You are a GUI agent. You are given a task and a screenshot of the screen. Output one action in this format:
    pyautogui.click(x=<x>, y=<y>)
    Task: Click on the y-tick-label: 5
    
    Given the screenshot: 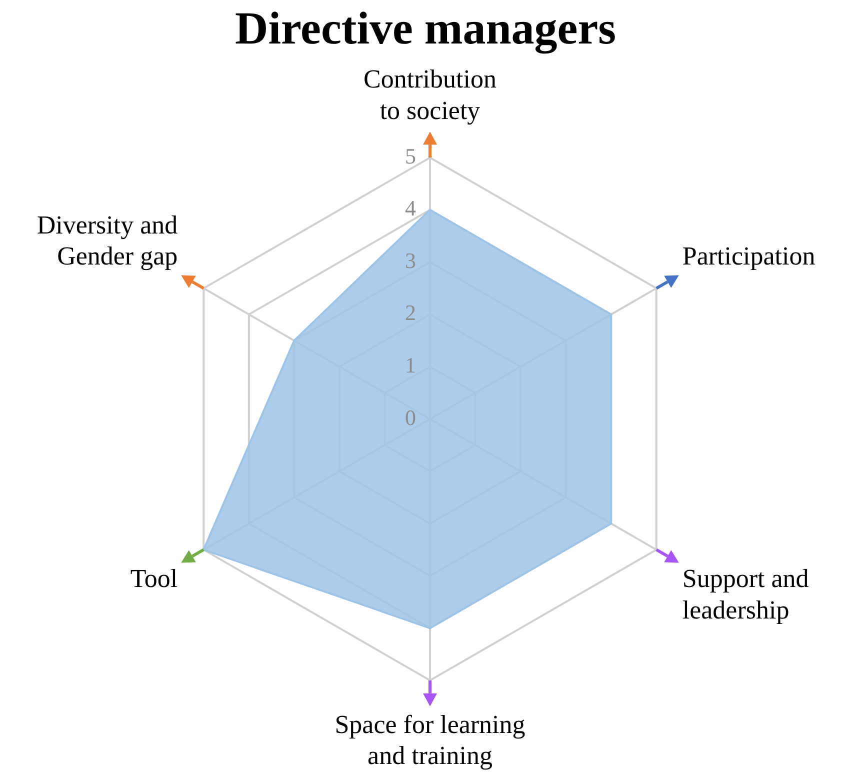 What is the action you would take?
    pyautogui.click(x=410, y=155)
    